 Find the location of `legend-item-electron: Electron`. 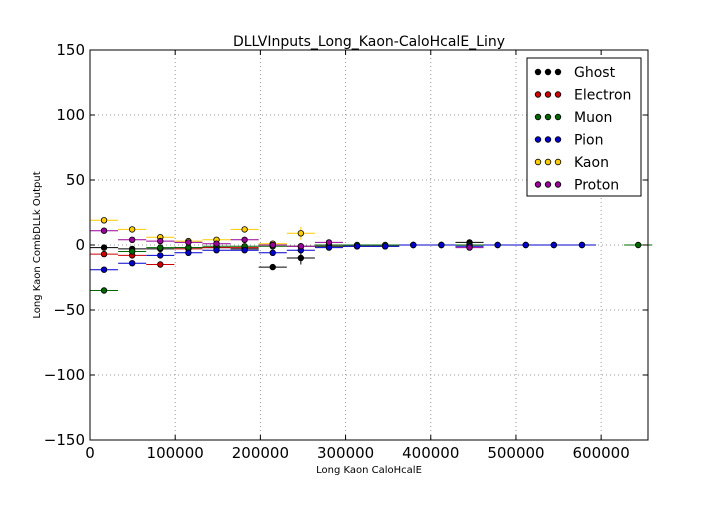

legend-item-electron: Electron is located at coordinates (582, 96).